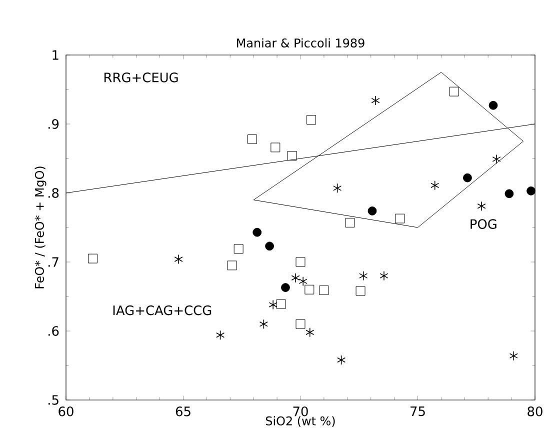  I want to click on x-axis-title: SiO2 (wt %), so click(300, 421).